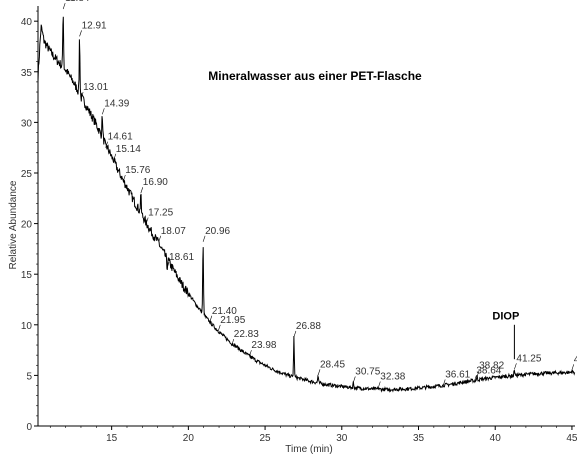 This screenshot has height=456, width=577. I want to click on peak-label: 14.61, so click(120, 137).